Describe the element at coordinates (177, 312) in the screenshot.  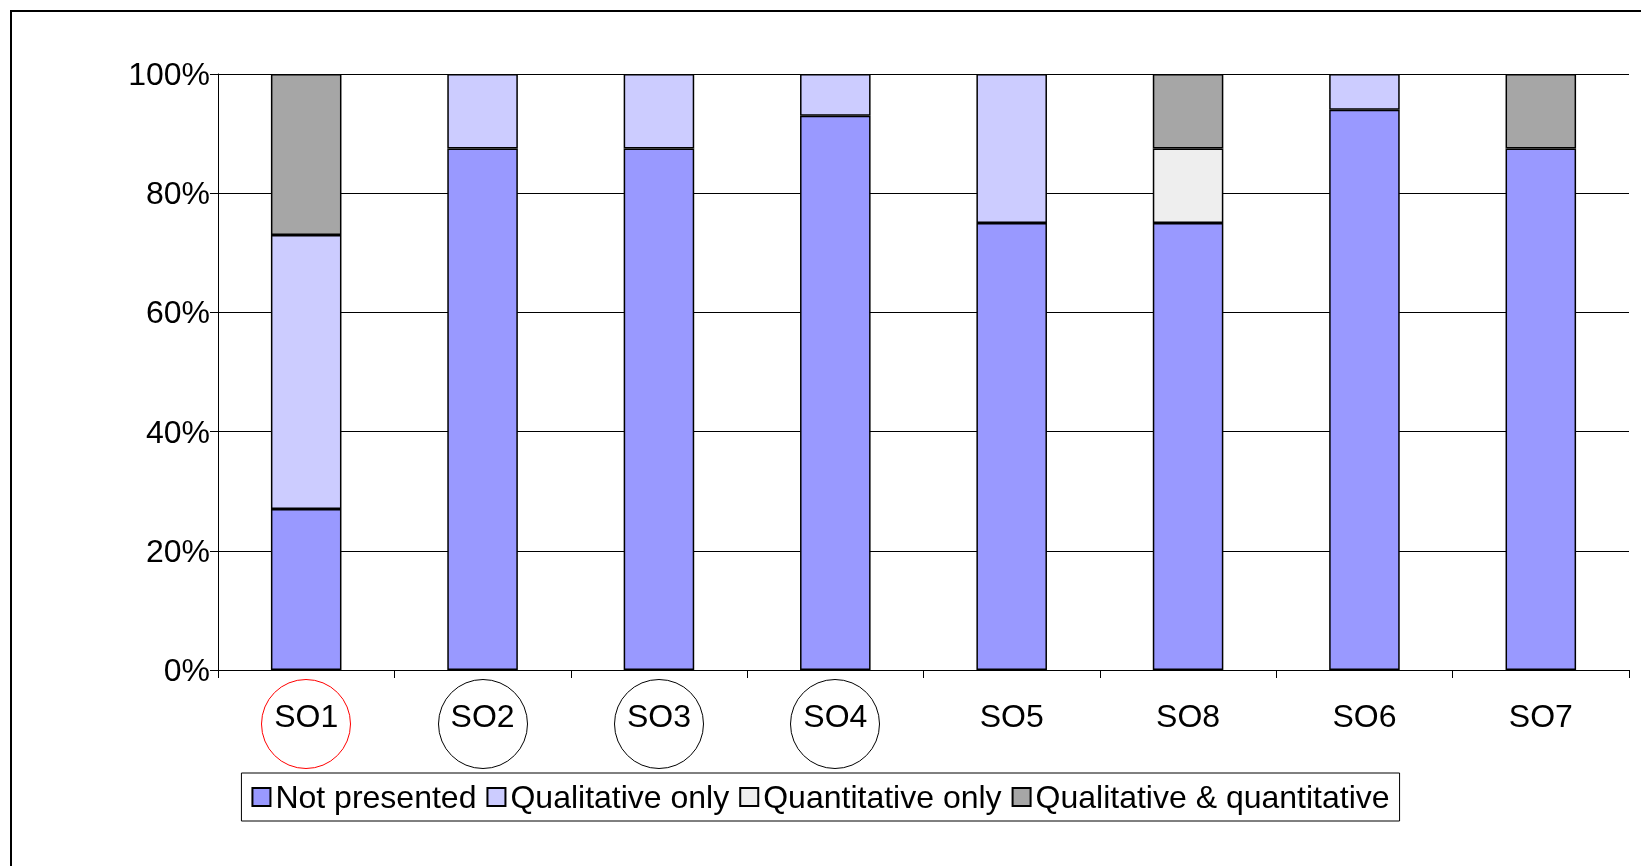
I see `y-tick-label: 60%` at that location.